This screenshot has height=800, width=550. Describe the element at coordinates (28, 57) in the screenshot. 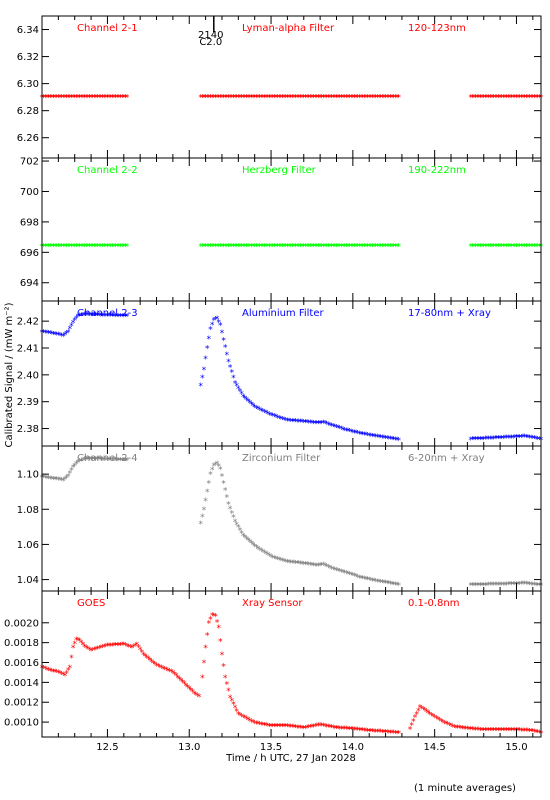

I see `y-tick-label: 6.32` at that location.